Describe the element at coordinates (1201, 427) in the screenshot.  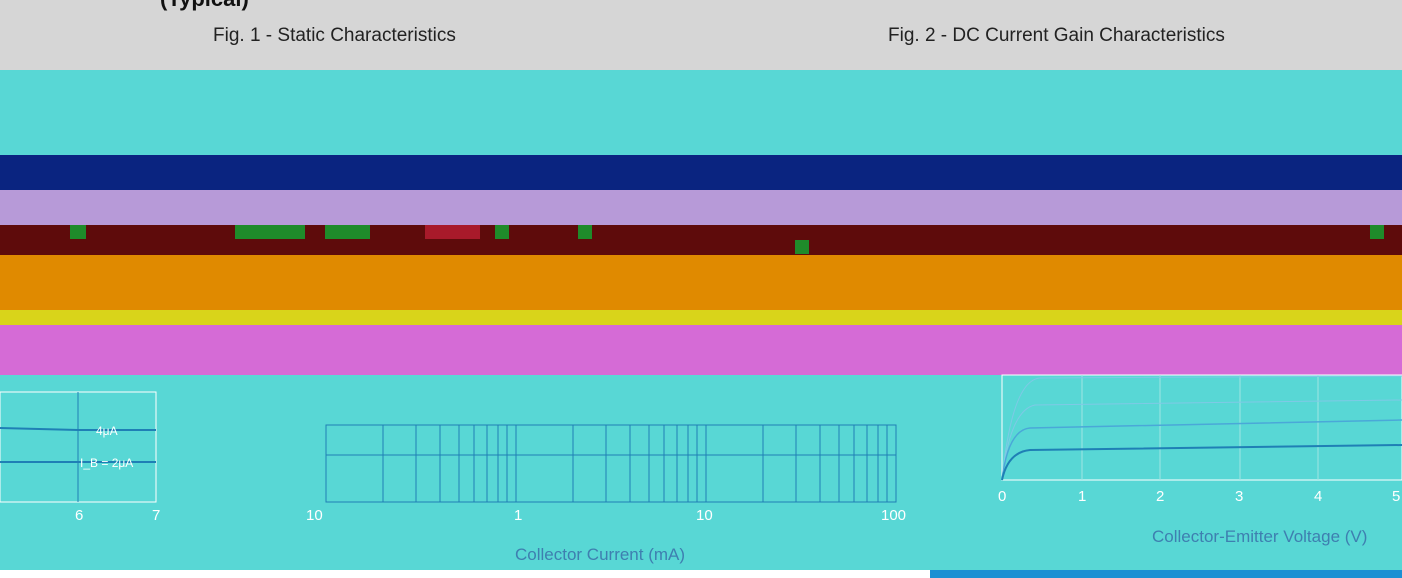
I see `fig2-plot` at that location.